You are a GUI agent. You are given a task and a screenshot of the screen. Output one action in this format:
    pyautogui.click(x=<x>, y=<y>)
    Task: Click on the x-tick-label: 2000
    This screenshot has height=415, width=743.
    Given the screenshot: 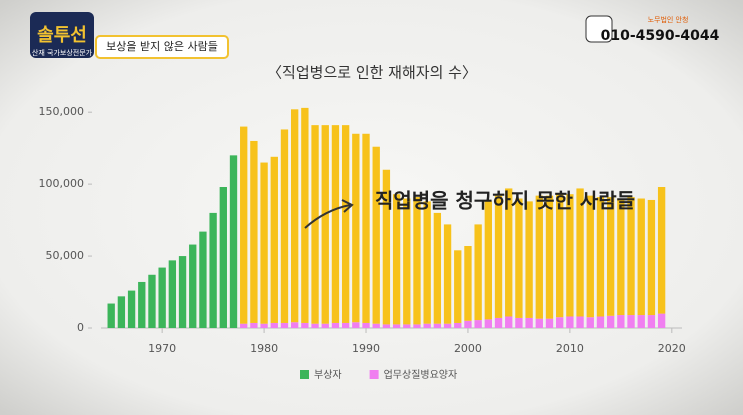 What is the action you would take?
    pyautogui.click(x=468, y=348)
    